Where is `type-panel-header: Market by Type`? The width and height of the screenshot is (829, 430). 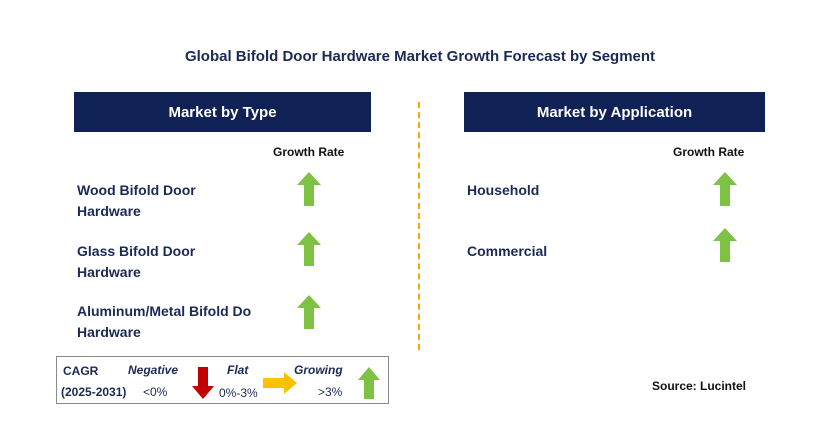
type-panel-header: Market by Type is located at coordinates (222, 112).